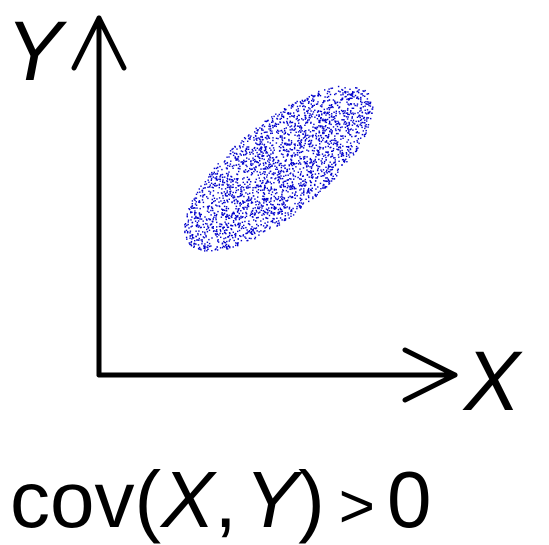 This screenshot has width=549, height=545. What do you see at coordinates (226, 499) in the screenshot?
I see `caption-comma: ,` at bounding box center [226, 499].